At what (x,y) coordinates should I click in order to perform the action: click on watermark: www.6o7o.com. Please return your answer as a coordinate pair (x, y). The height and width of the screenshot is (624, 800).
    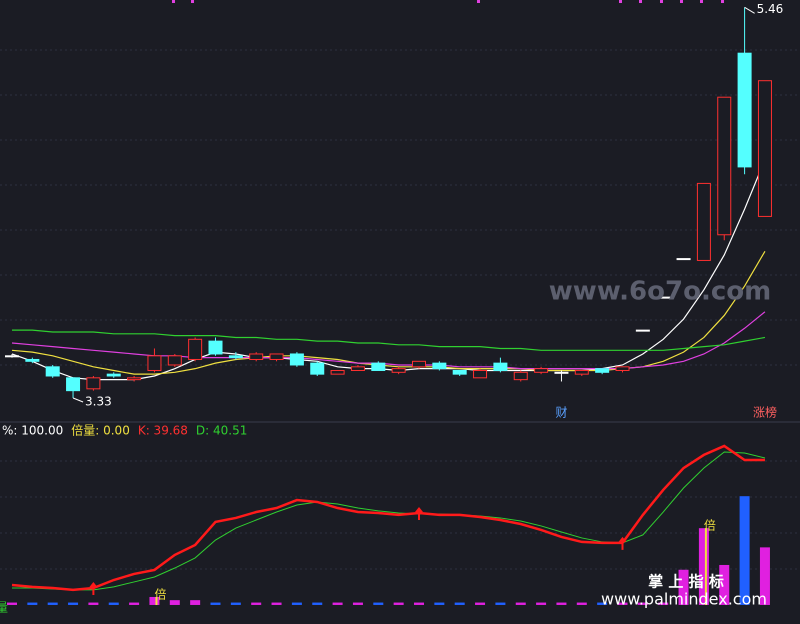
    Looking at the image, I should click on (660, 292).